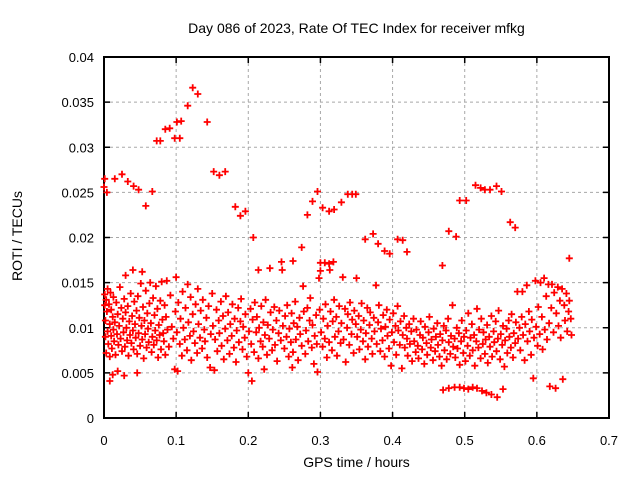 The height and width of the screenshot is (480, 640). I want to click on x-tick-label: 0, so click(103, 440).